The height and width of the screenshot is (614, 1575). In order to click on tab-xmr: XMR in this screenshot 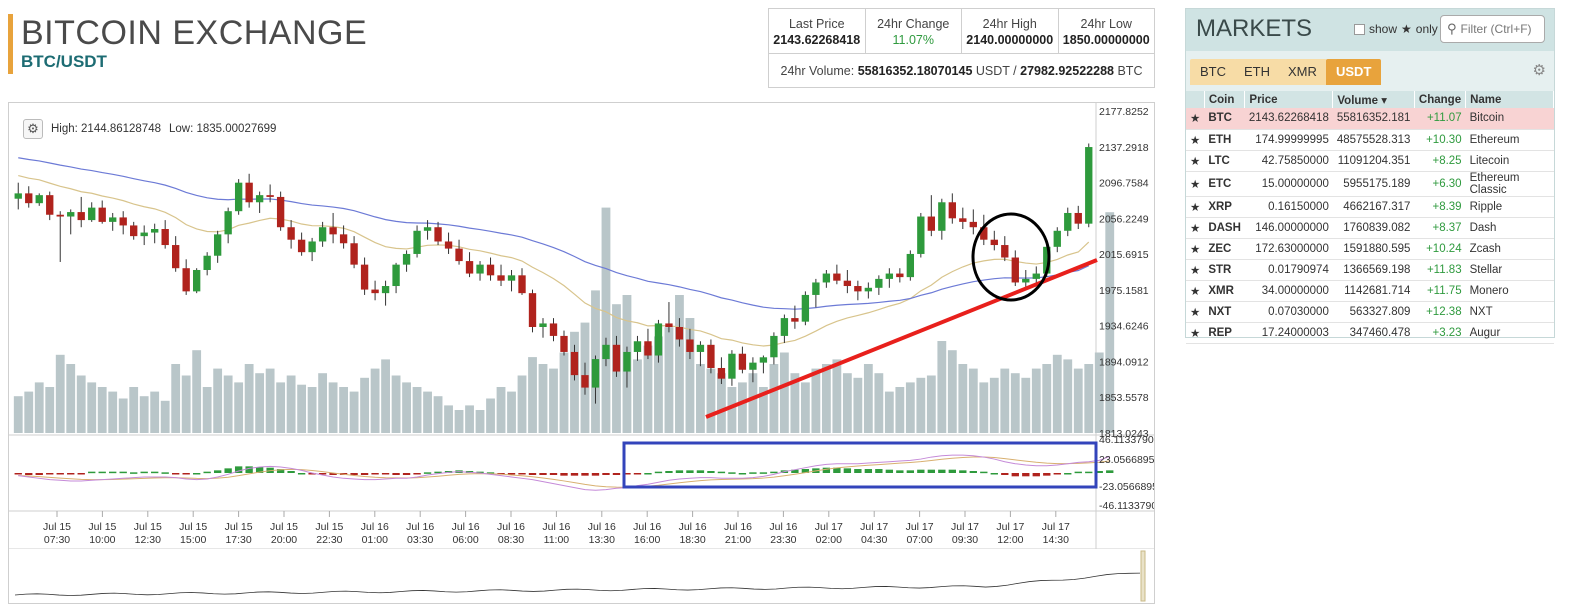, I will do `click(1302, 72)`.